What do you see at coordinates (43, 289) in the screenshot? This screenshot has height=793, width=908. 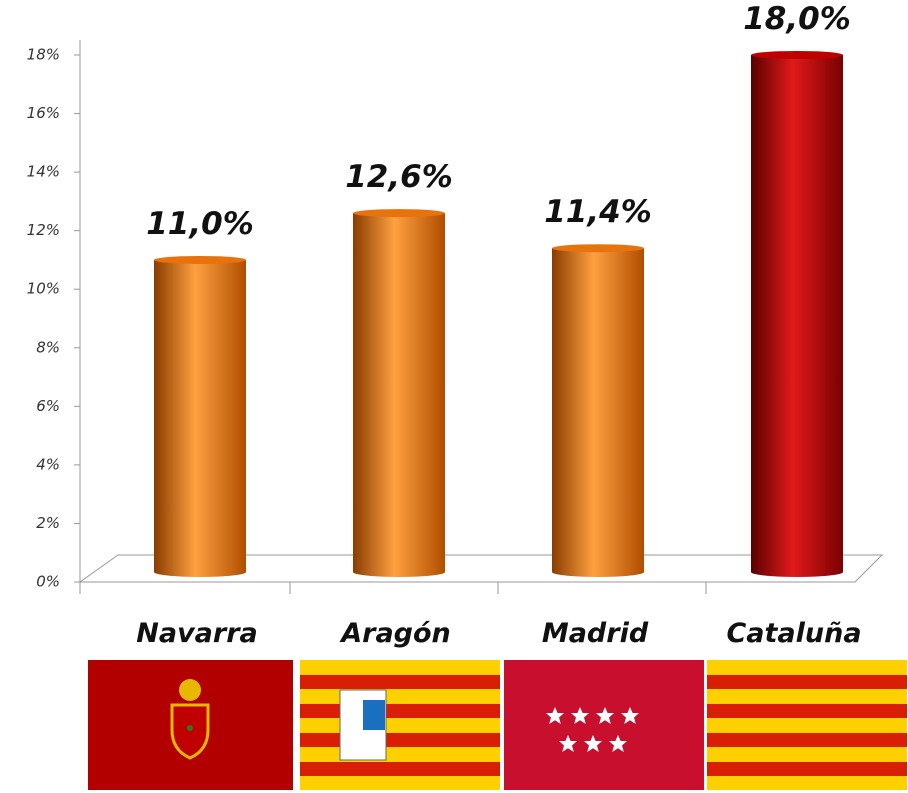 I see `y-tick-label: 10%` at bounding box center [43, 289].